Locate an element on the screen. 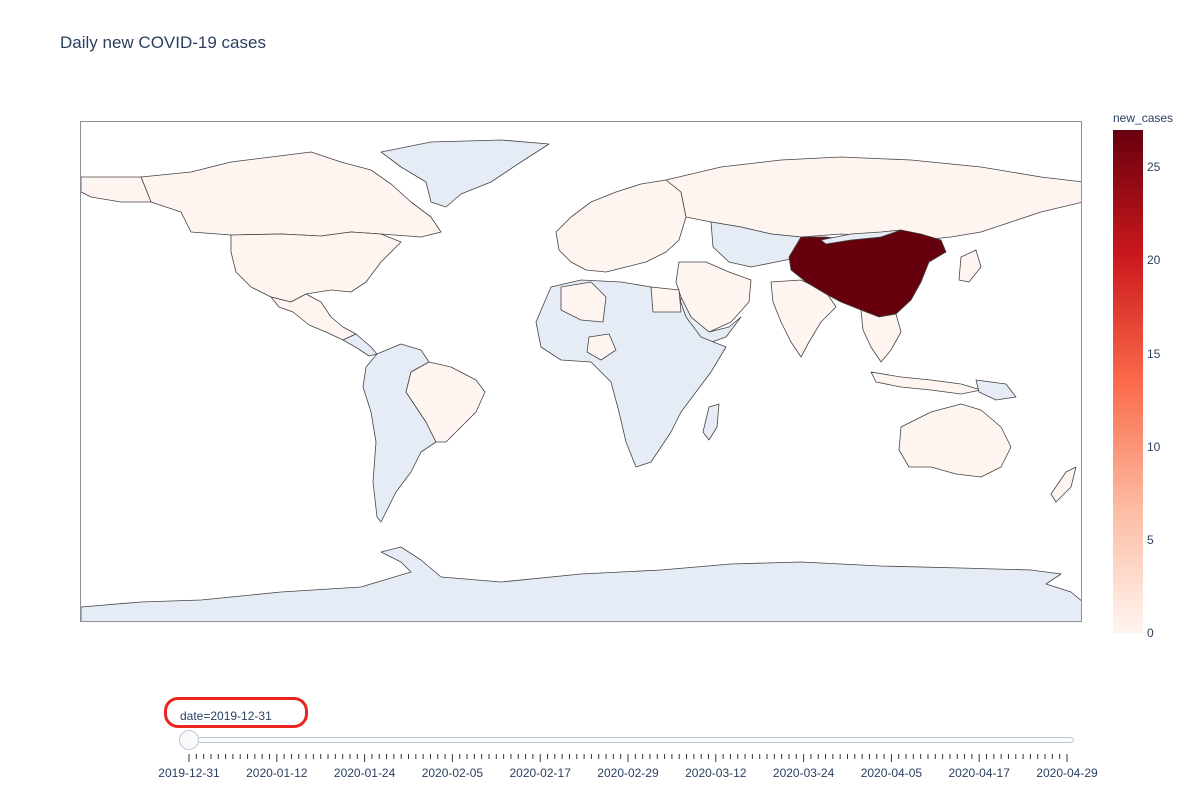 The image size is (1200, 800). colorbar-title: new_cases is located at coordinates (1143, 118).